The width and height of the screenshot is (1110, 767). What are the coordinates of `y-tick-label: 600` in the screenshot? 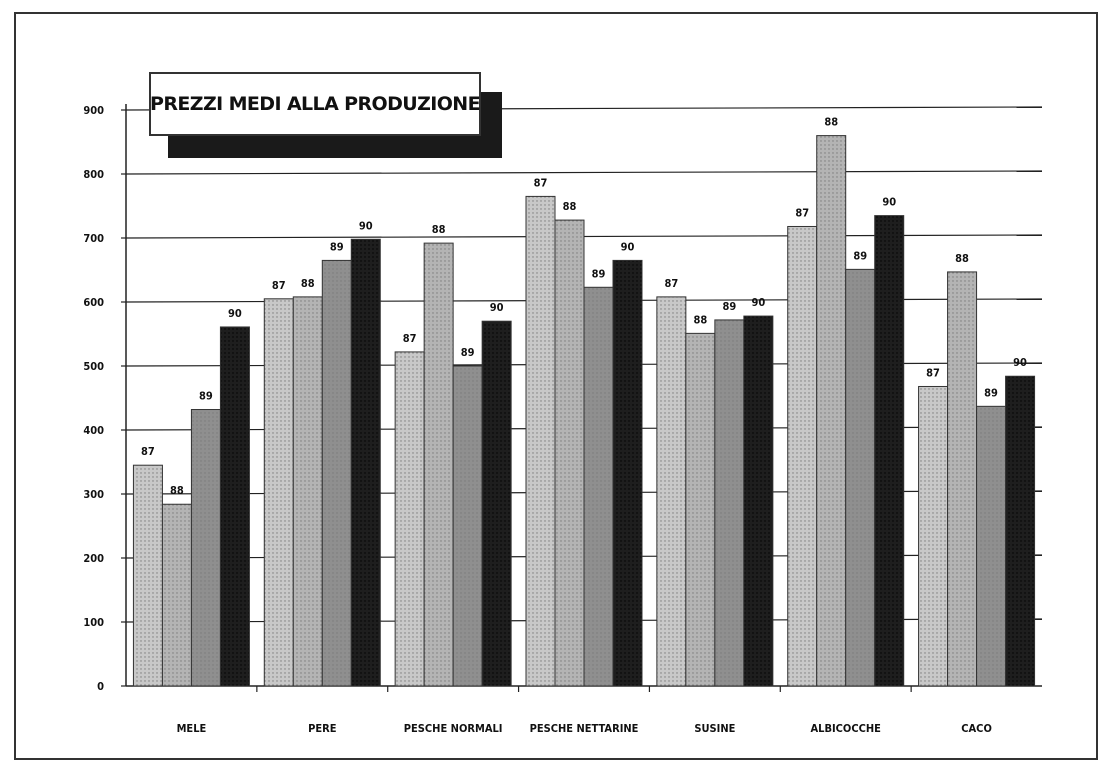 It's located at (93, 302).